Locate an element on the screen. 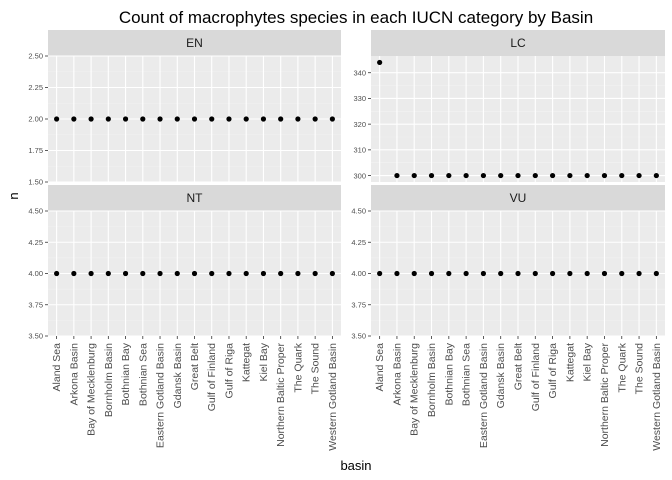  y-tick-label: 3.75 is located at coordinates (35, 304).